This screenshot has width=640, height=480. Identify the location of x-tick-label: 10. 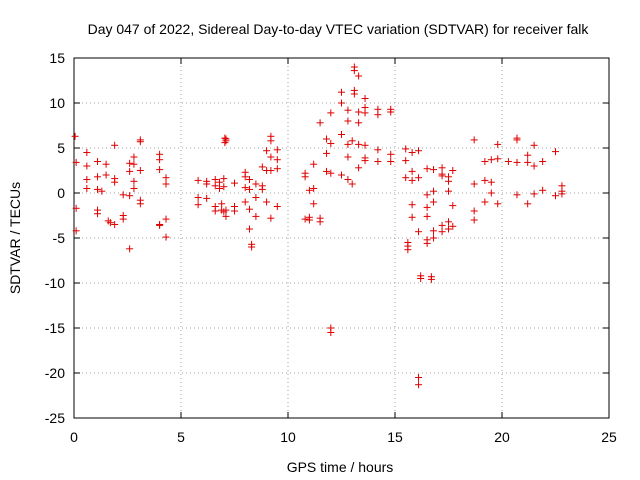
(288, 437).